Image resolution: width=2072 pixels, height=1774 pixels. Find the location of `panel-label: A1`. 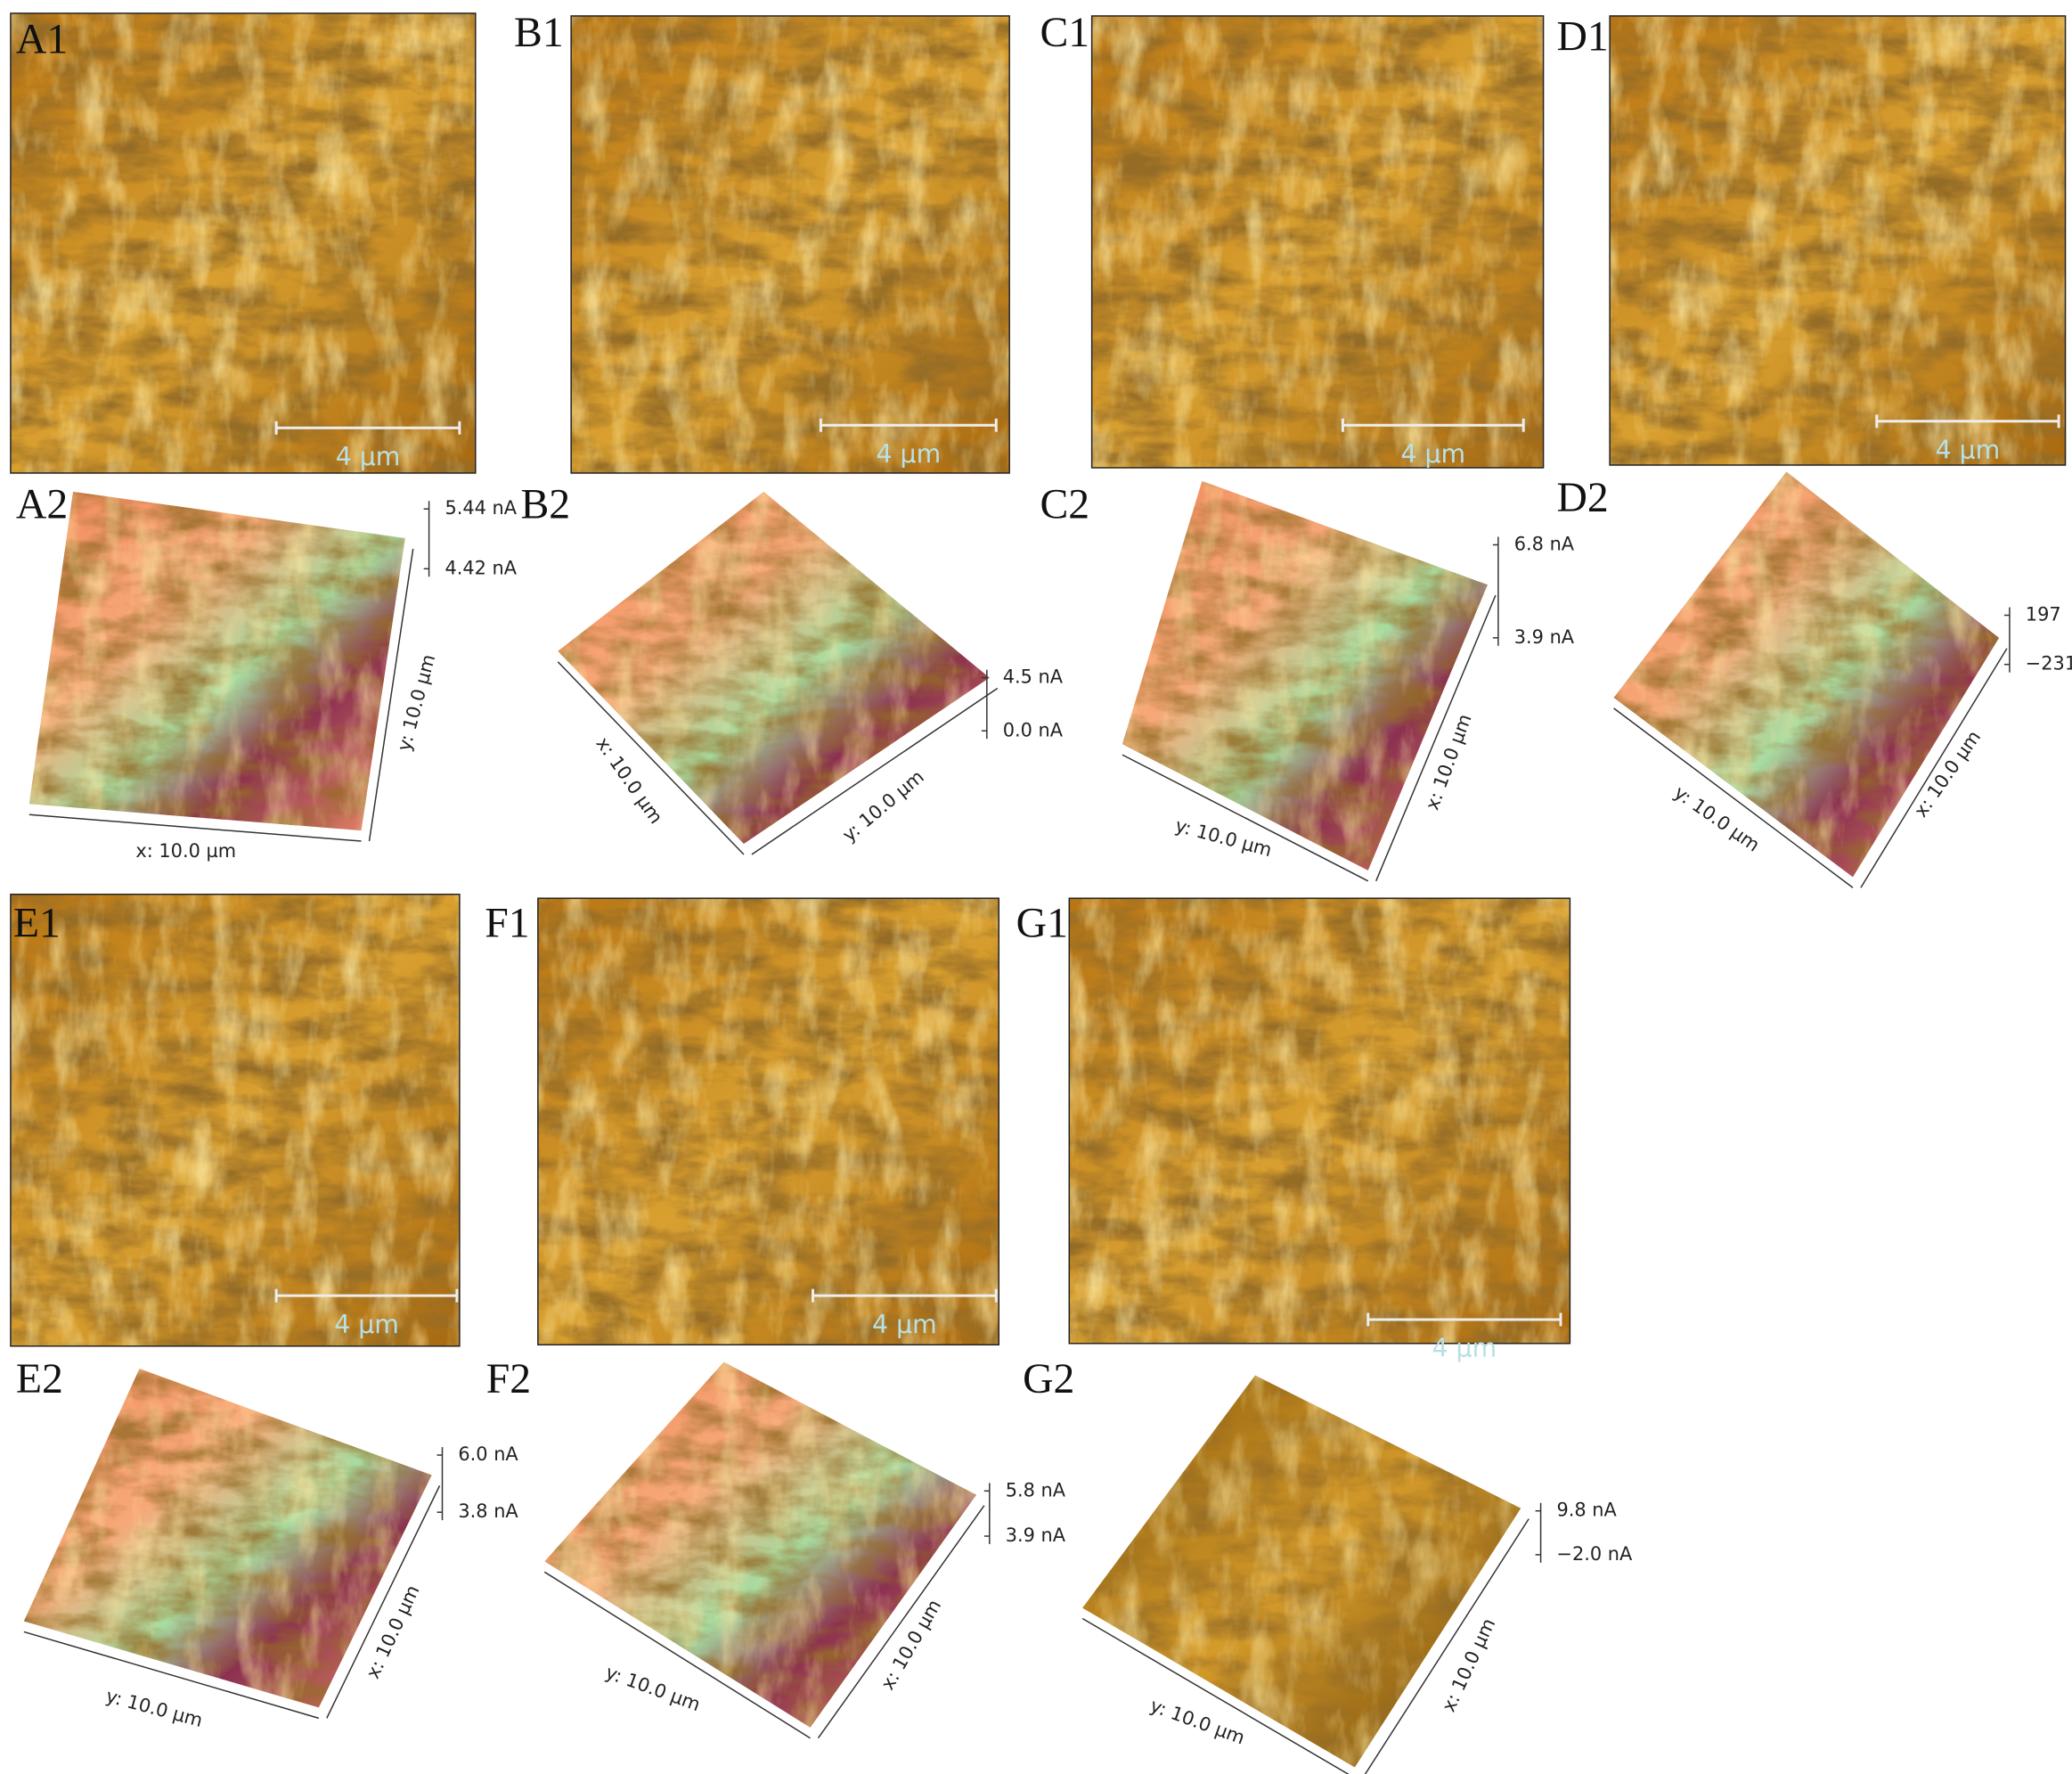

panel-label: A1 is located at coordinates (42, 39).